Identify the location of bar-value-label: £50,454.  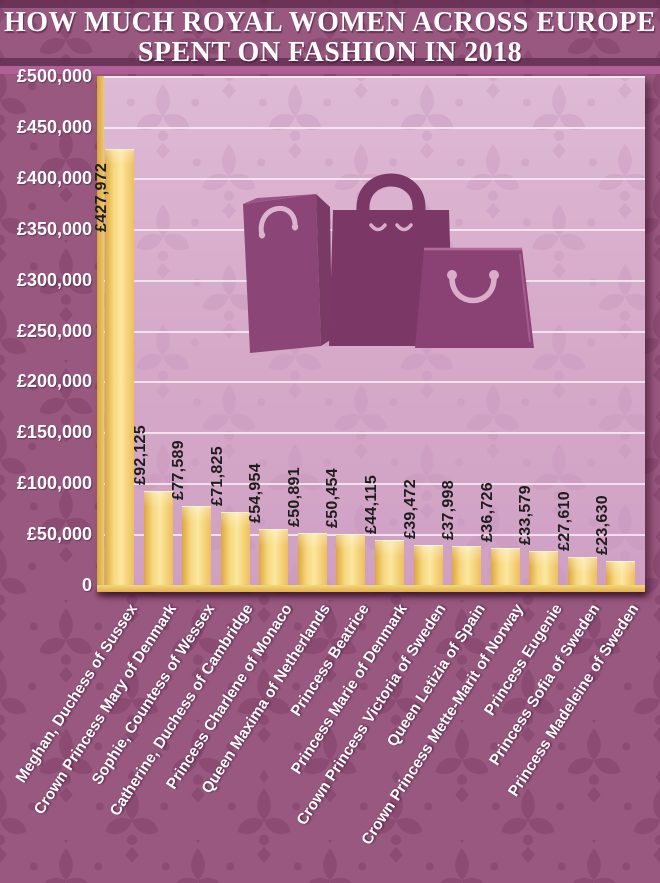
(332, 498).